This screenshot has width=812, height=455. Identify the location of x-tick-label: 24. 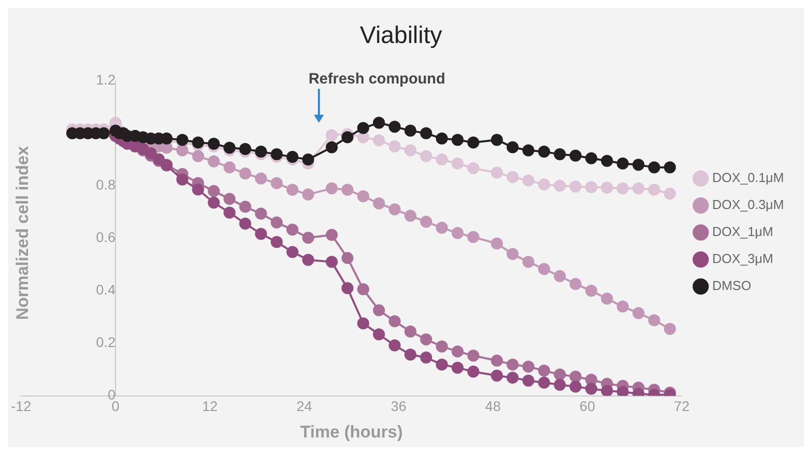
(304, 406).